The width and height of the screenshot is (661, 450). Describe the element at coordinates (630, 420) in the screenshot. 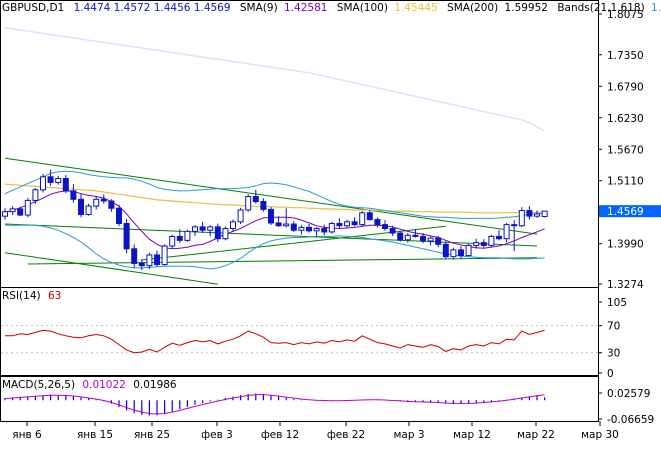

I see `macd-tick-label: -0.06659` at that location.